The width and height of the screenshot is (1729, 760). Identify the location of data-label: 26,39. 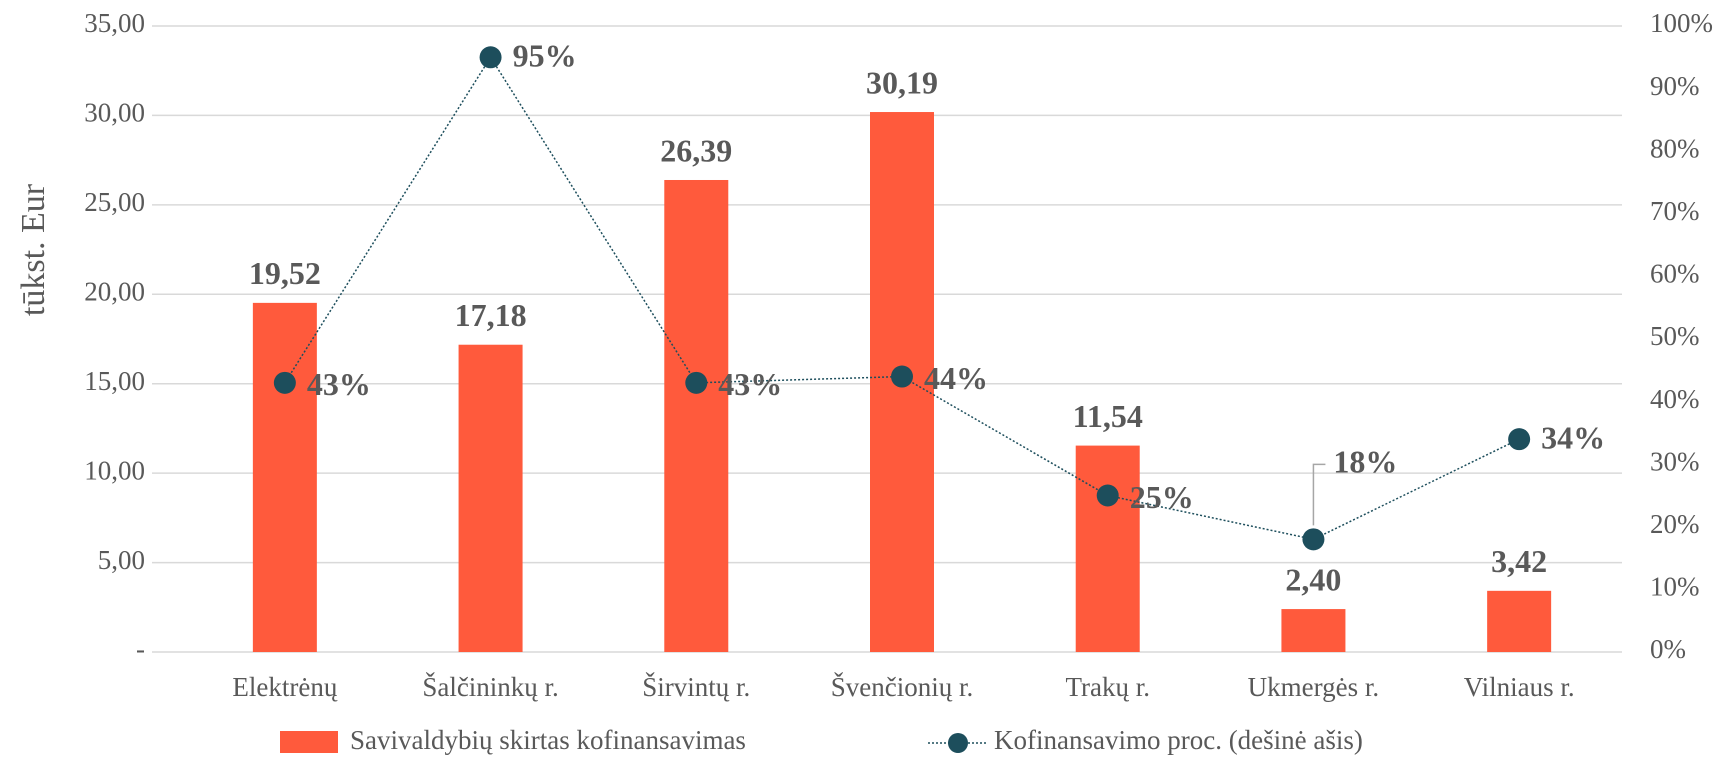
(696, 150).